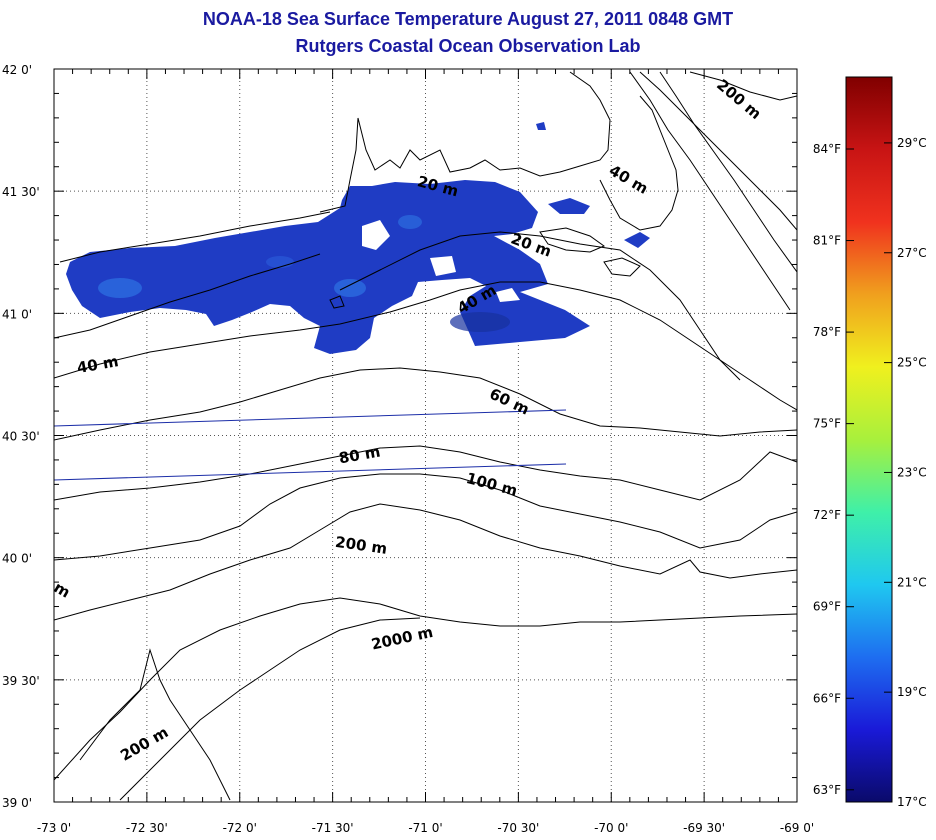  Describe the element at coordinates (704, 828) in the screenshot. I see `lon-tick-label: -69 30'` at that location.